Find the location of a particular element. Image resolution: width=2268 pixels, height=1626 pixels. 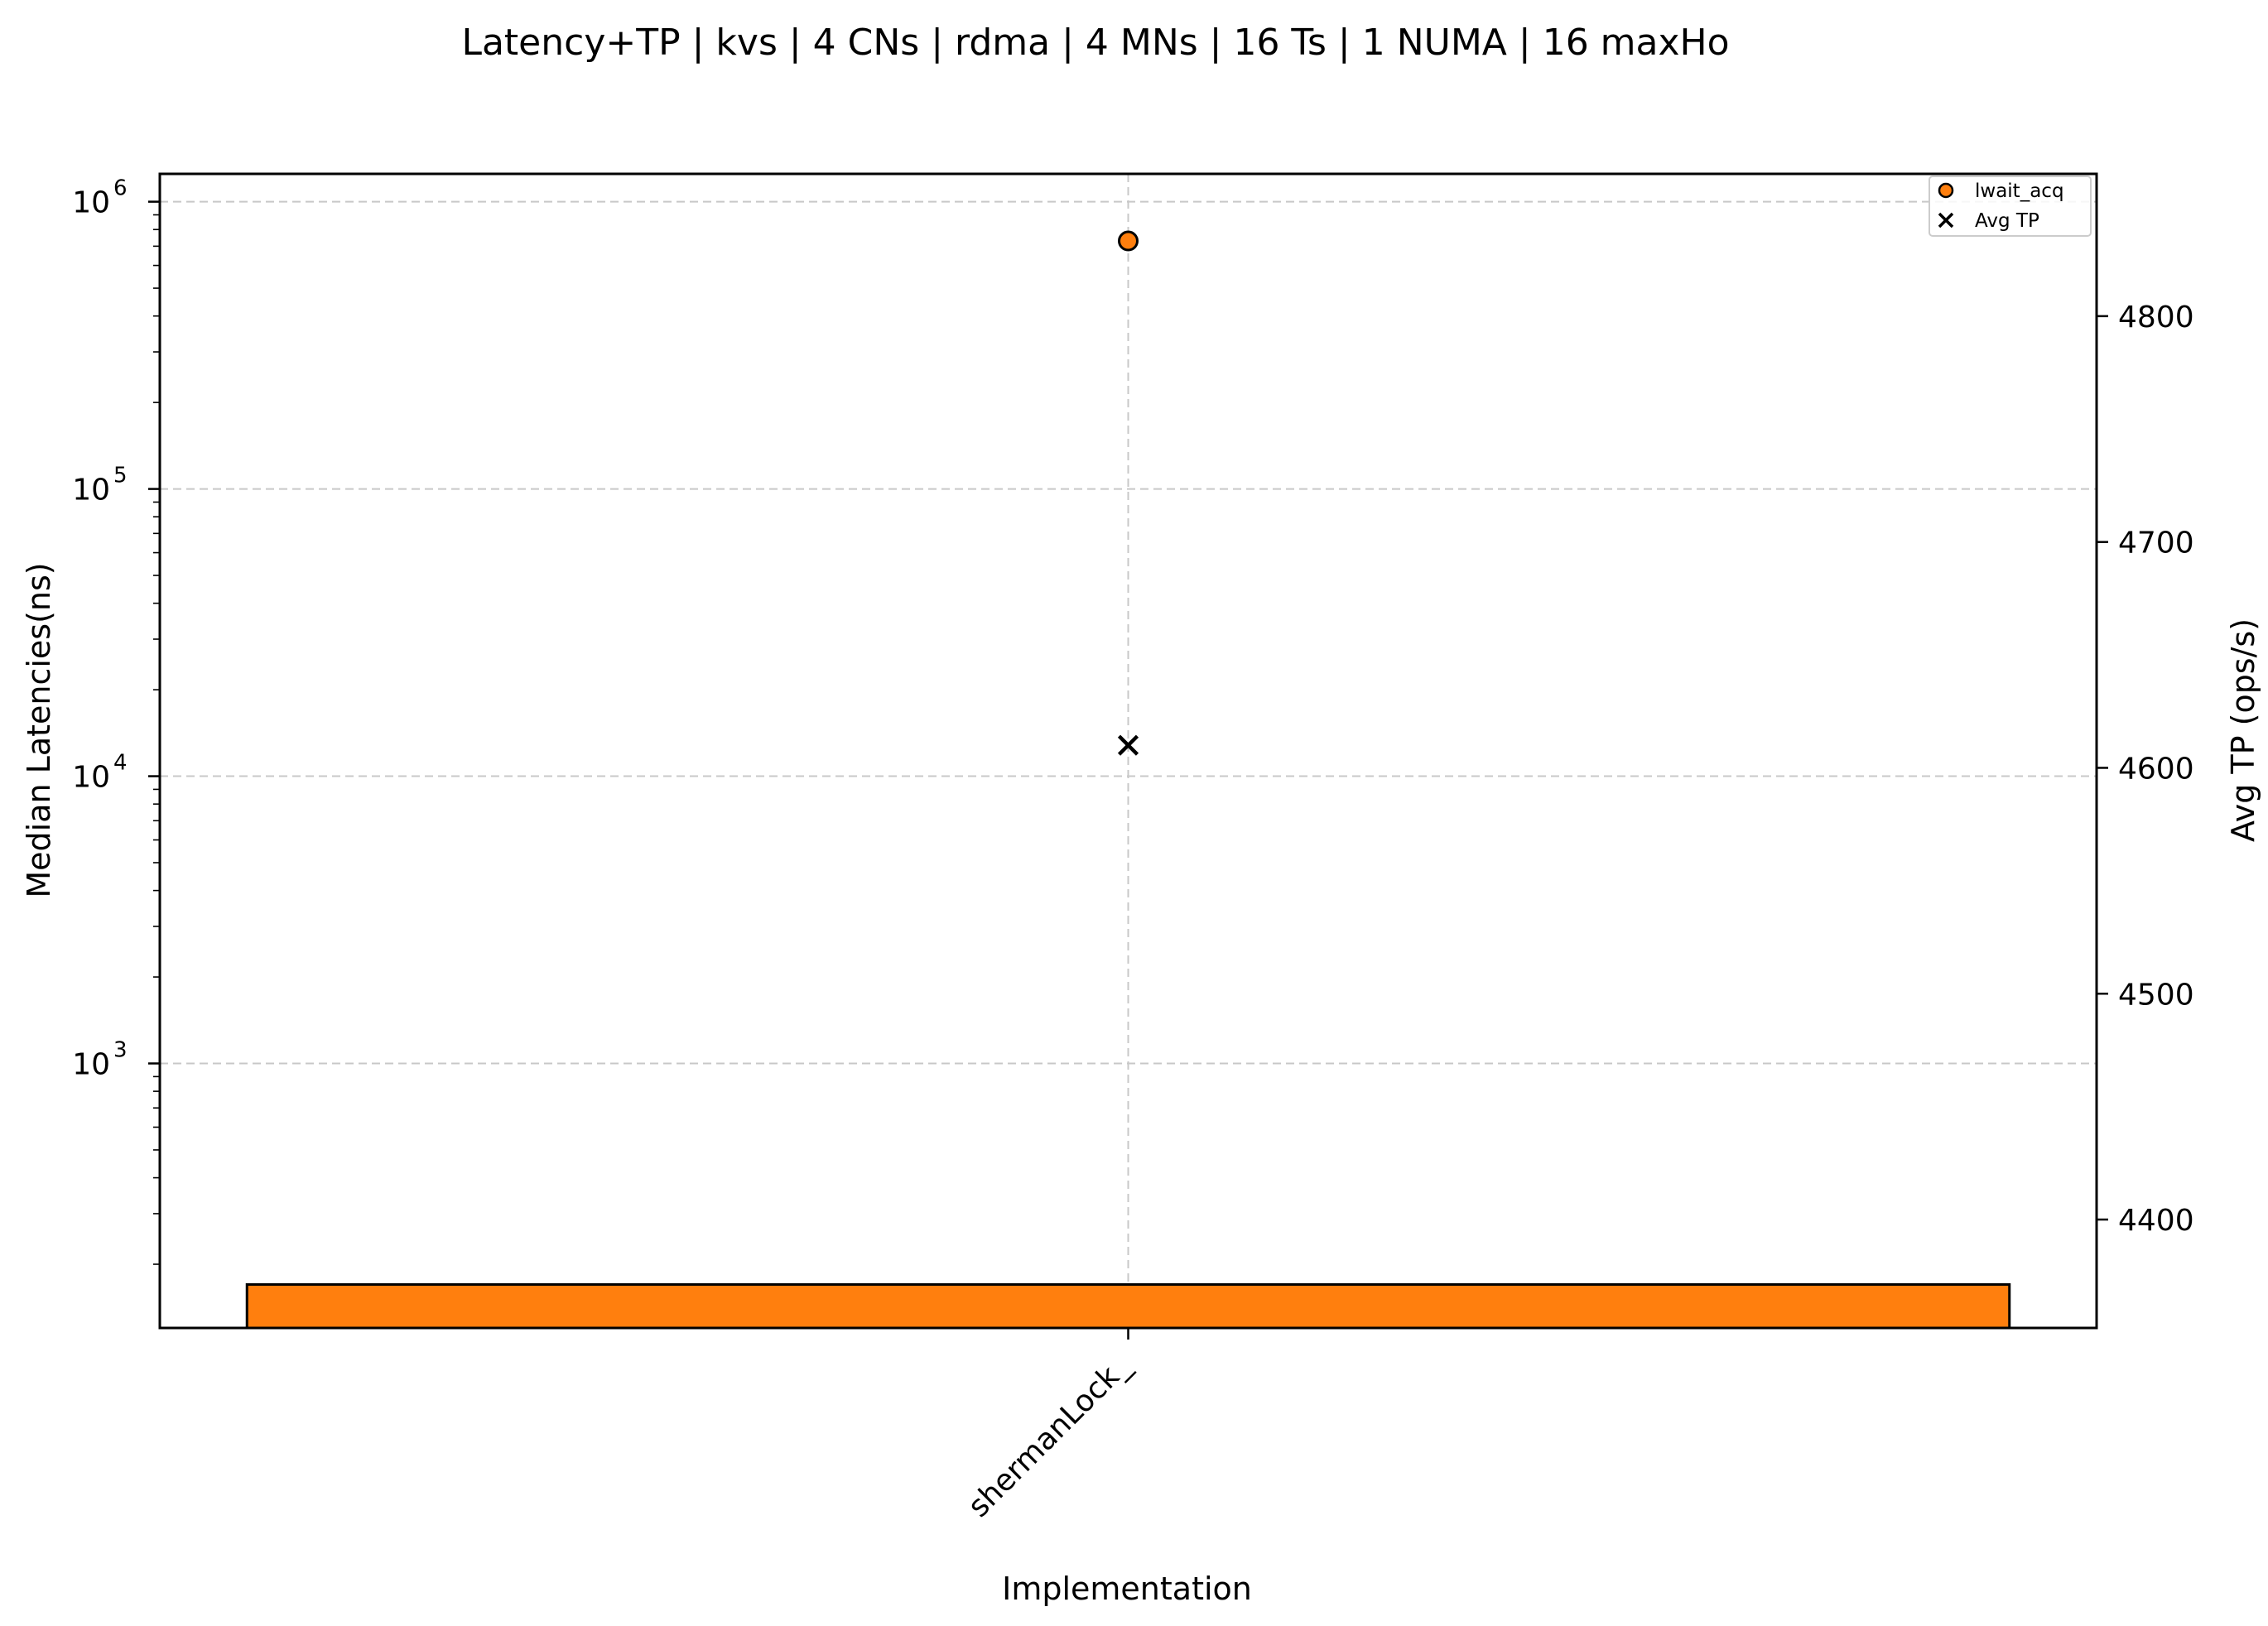

y-tick-exponent: 6 is located at coordinates (121, 188).